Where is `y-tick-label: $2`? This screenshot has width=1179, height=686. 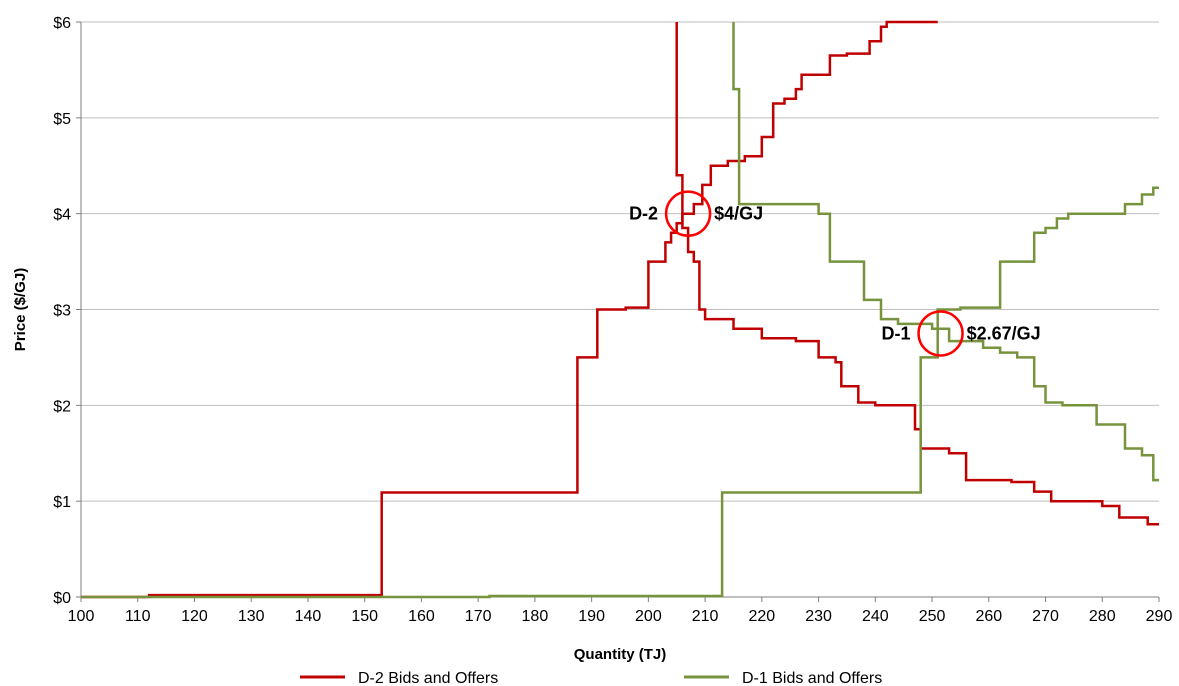
y-tick-label: $2 is located at coordinates (62, 406).